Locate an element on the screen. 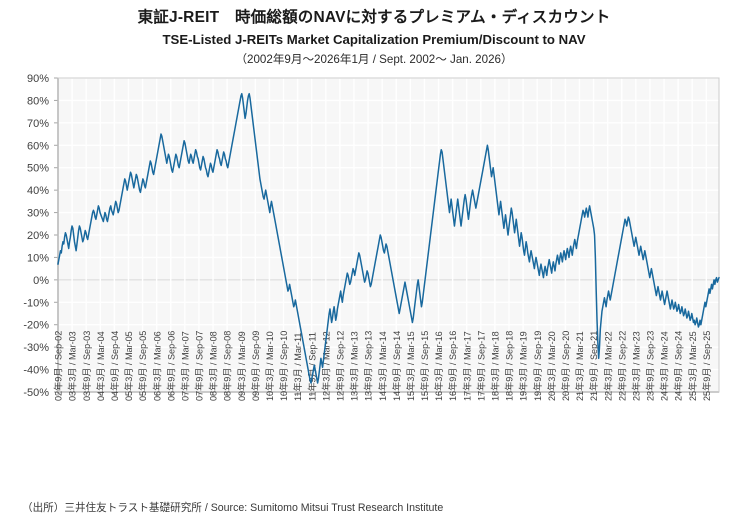 Image resolution: width=748 pixels, height=529 pixels. x-axis-tick-label: 06年3月 / Mar-06 is located at coordinates (156, 366).